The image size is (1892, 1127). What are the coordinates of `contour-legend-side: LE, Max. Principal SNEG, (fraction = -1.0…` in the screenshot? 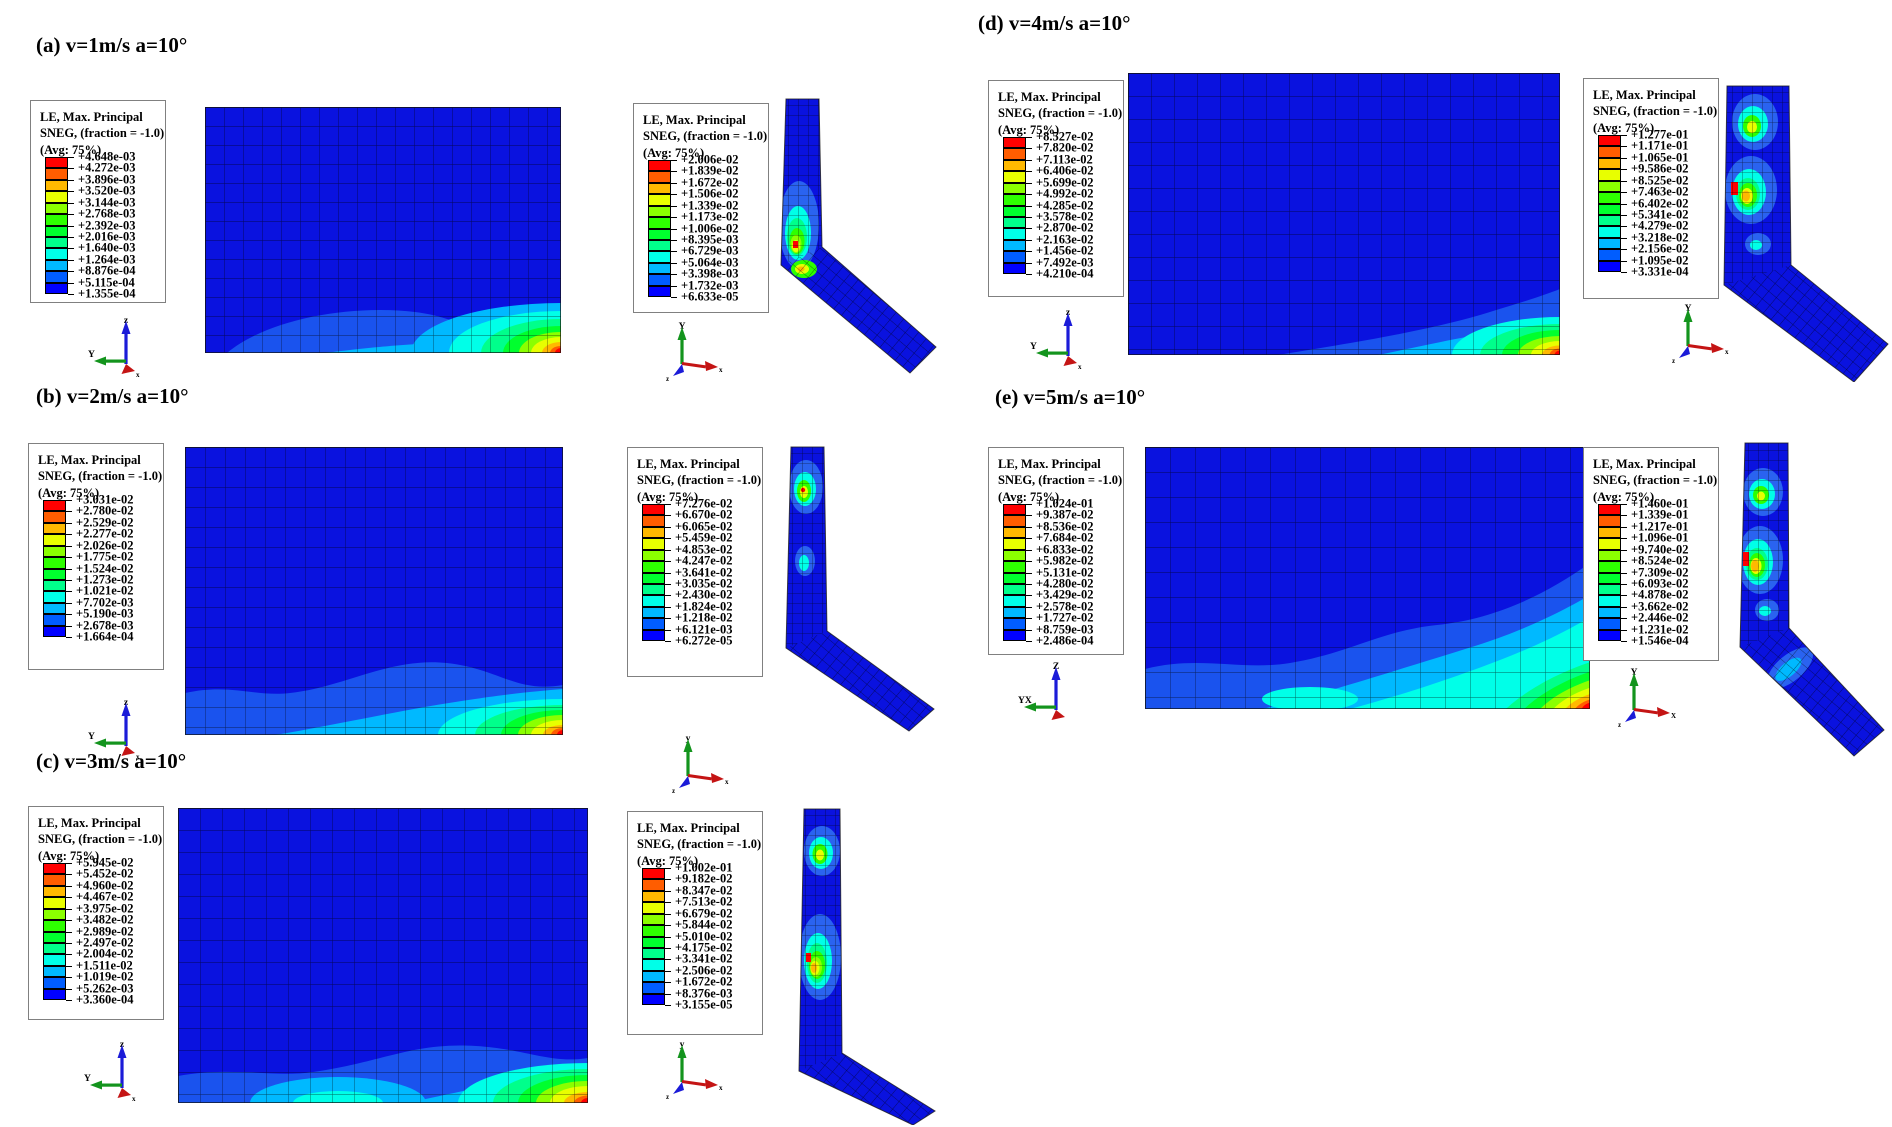 It's located at (701, 208).